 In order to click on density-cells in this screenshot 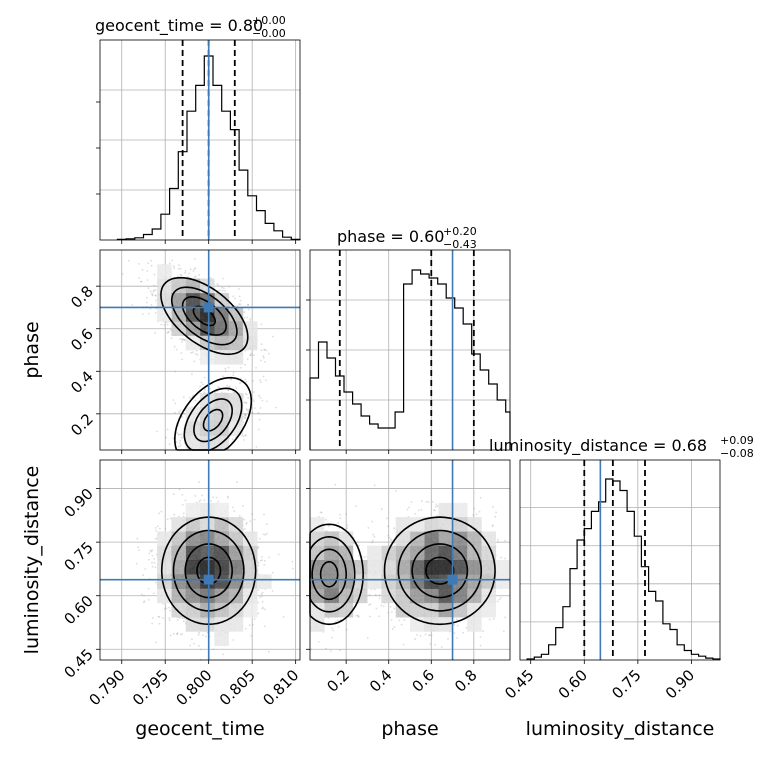, I will do `click(207, 357)`.